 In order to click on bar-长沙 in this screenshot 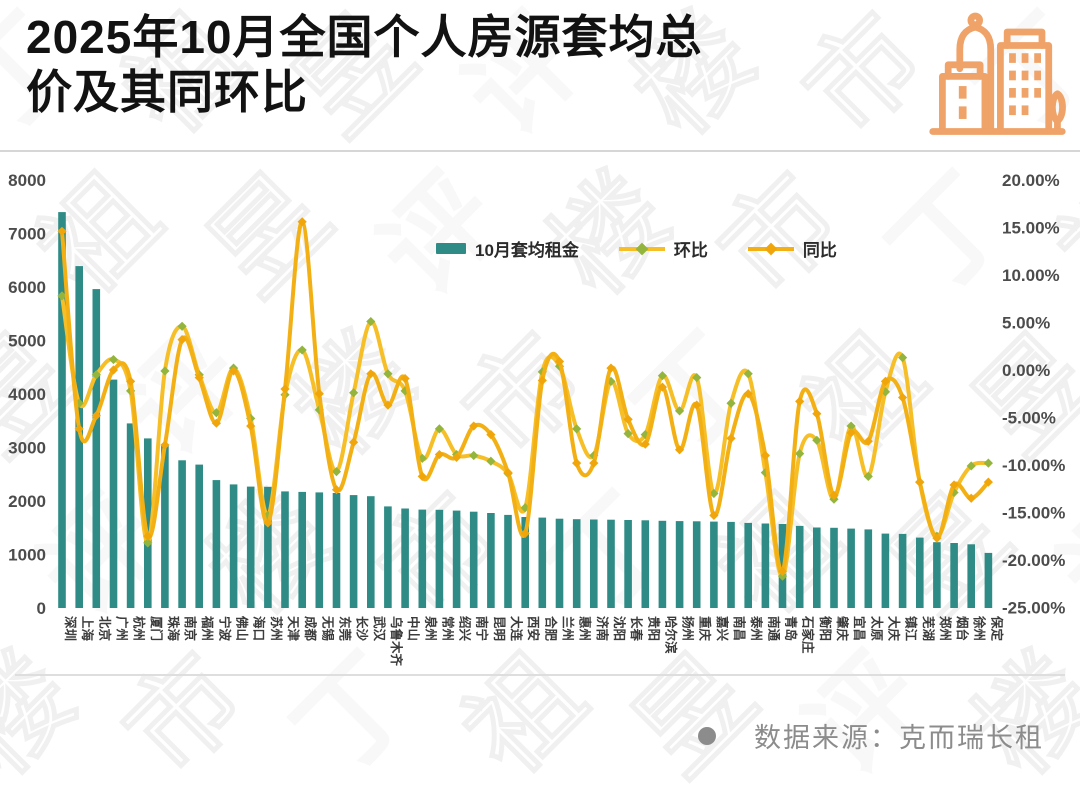, I will do `click(353, 551)`.